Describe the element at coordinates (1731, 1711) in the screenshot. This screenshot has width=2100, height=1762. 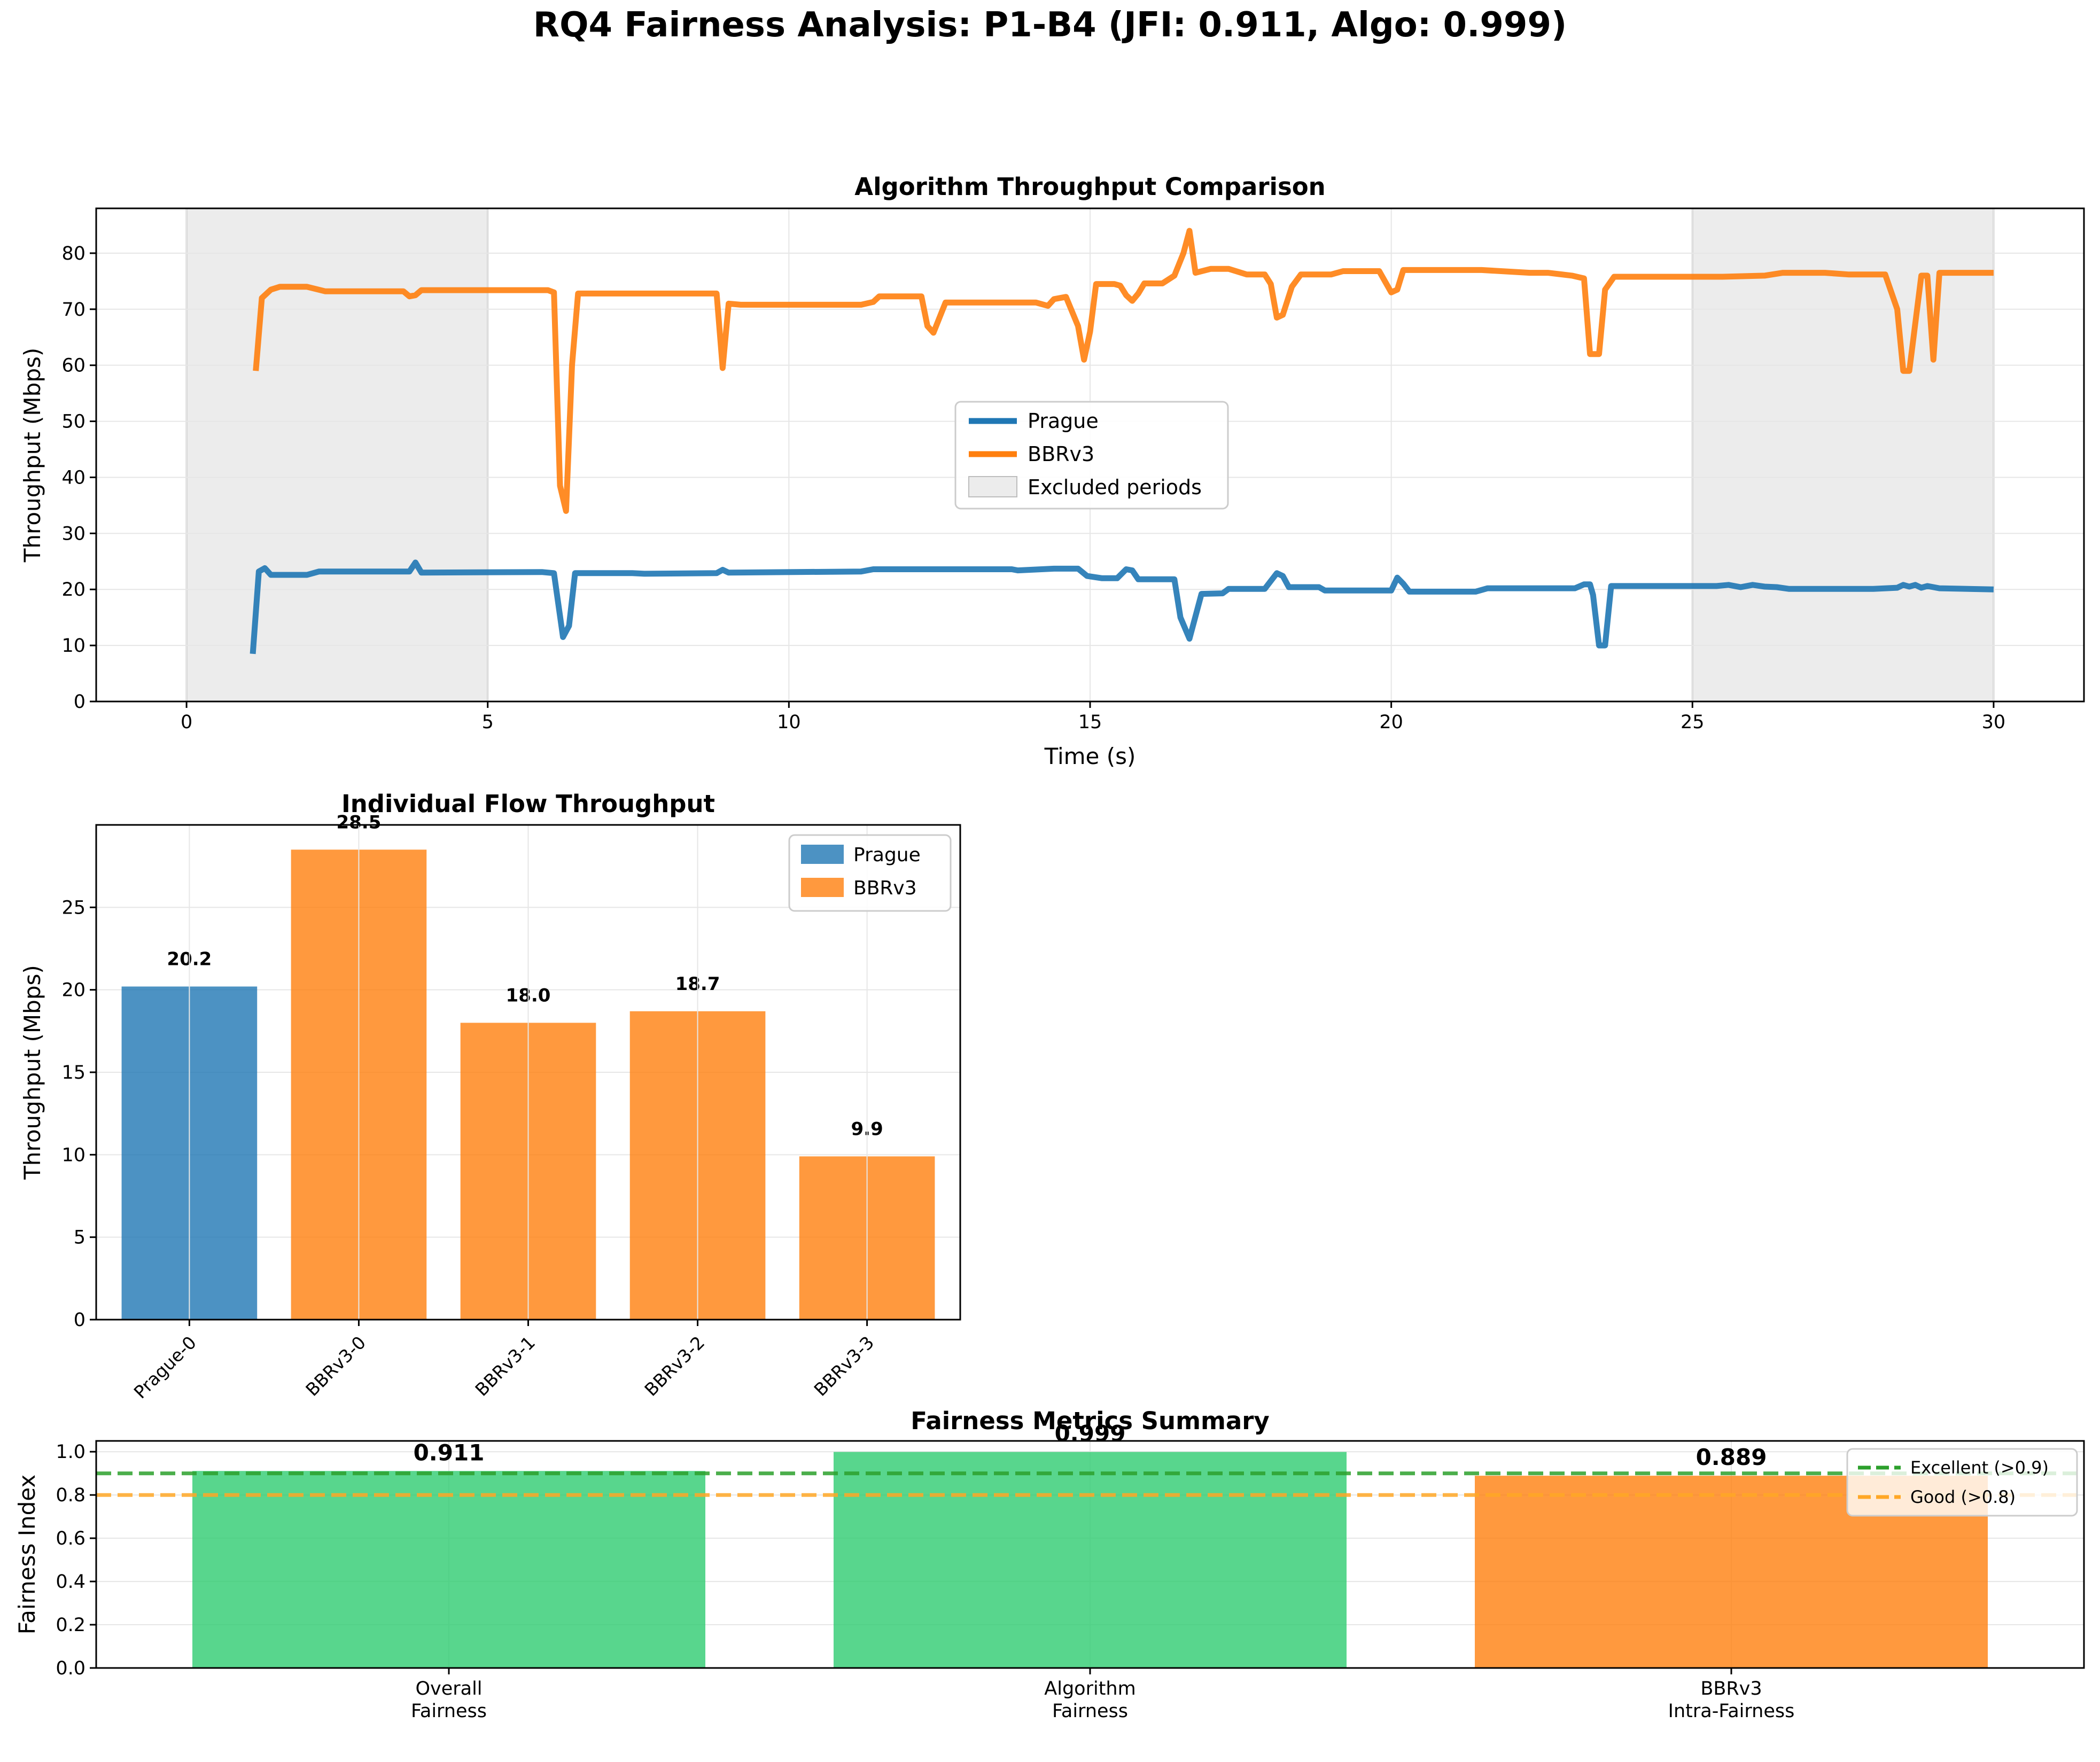
I see `x-tick-label: Intra-Fairness` at that location.